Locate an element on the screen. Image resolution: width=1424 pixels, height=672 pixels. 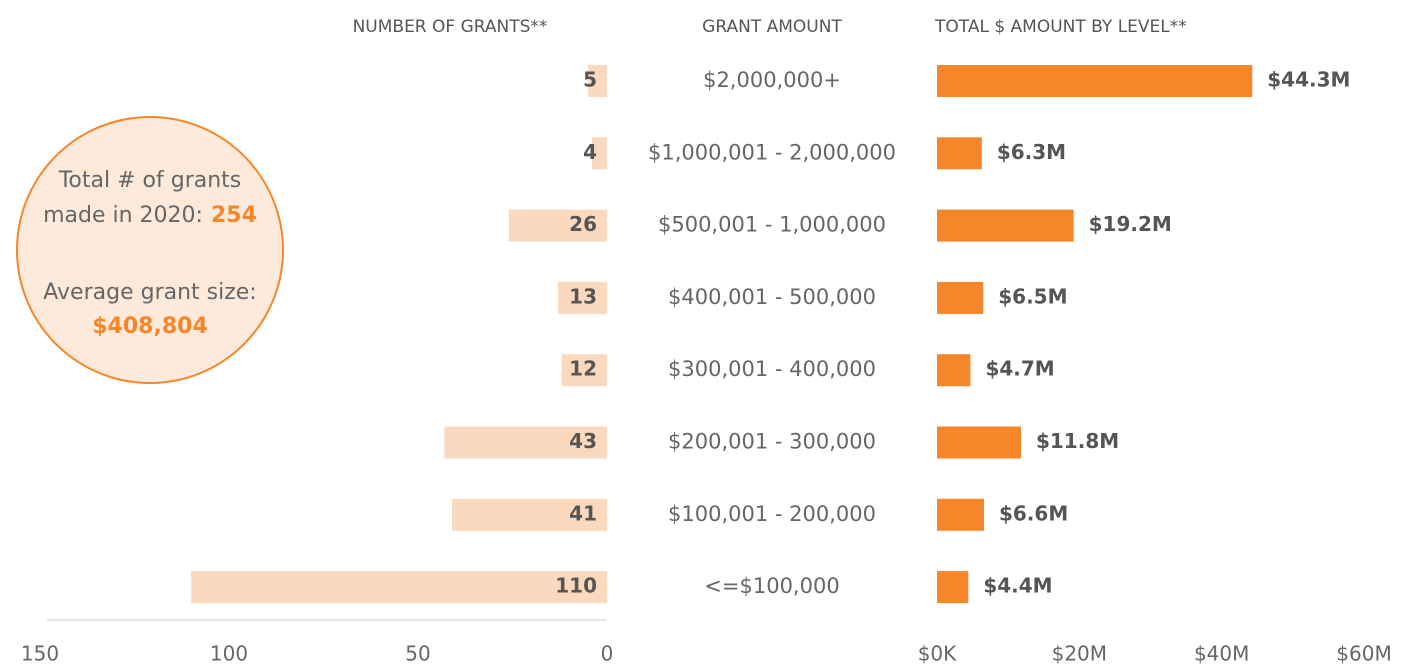
value-label: $19.2M is located at coordinates (1130, 224).